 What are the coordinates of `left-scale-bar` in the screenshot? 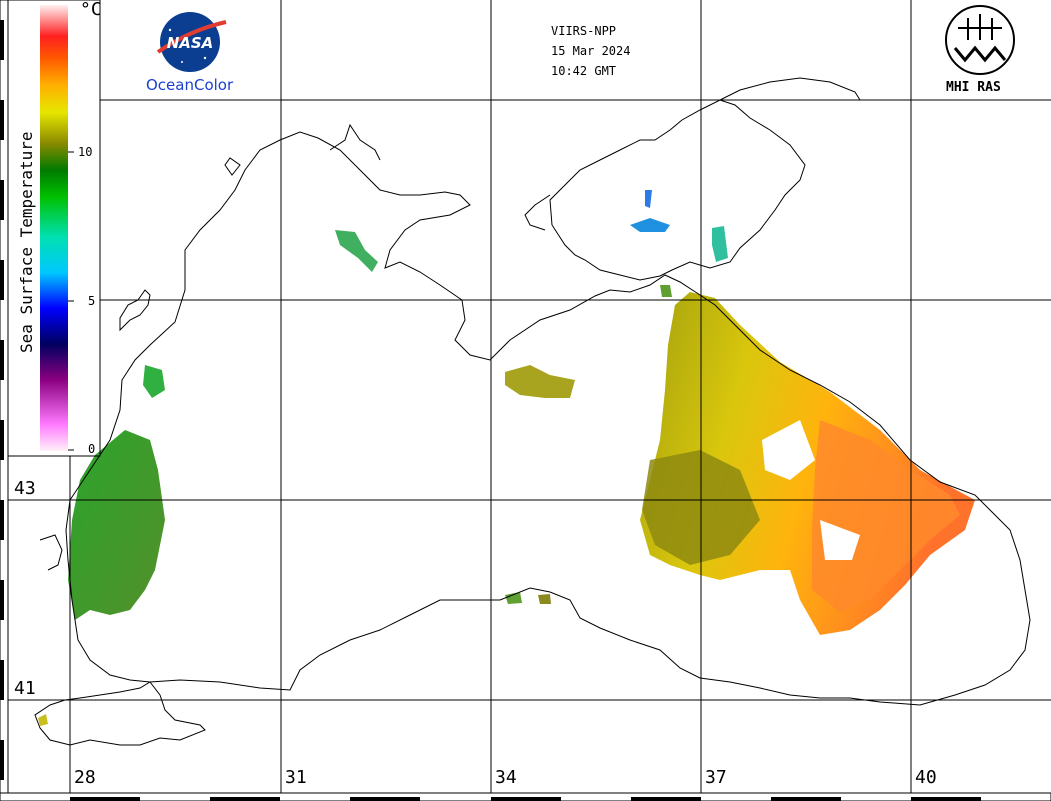 It's located at (4, 397).